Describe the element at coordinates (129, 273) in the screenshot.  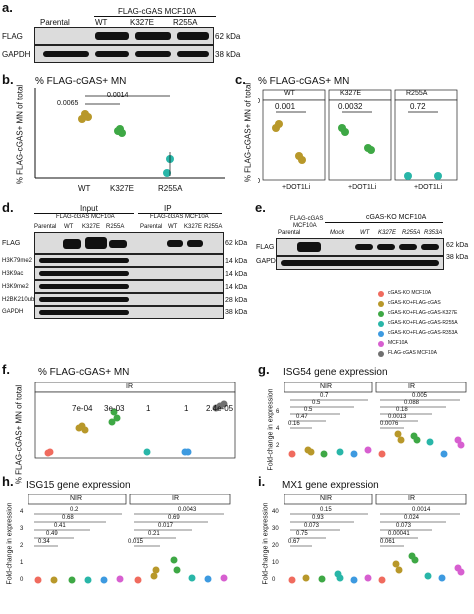
I see `blot-d-h3k9ac` at that location.